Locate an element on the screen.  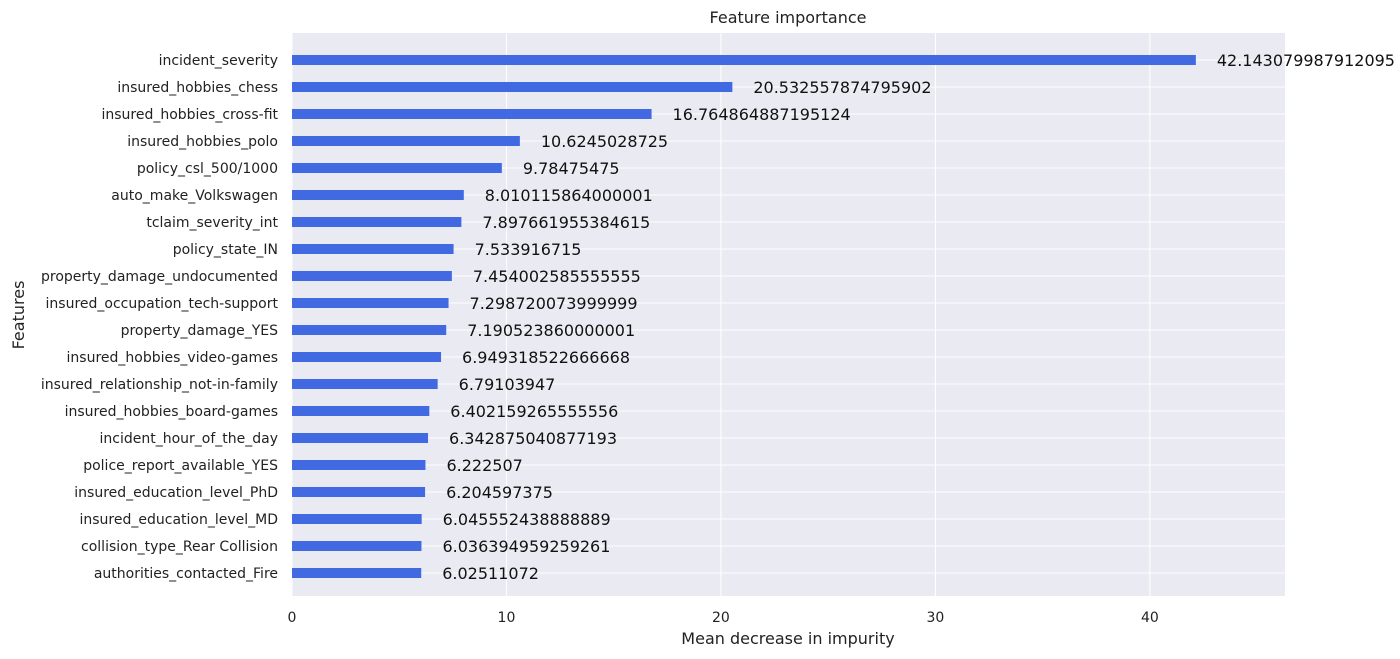
category-label: authorities_contacted_Fire is located at coordinates (186, 574).